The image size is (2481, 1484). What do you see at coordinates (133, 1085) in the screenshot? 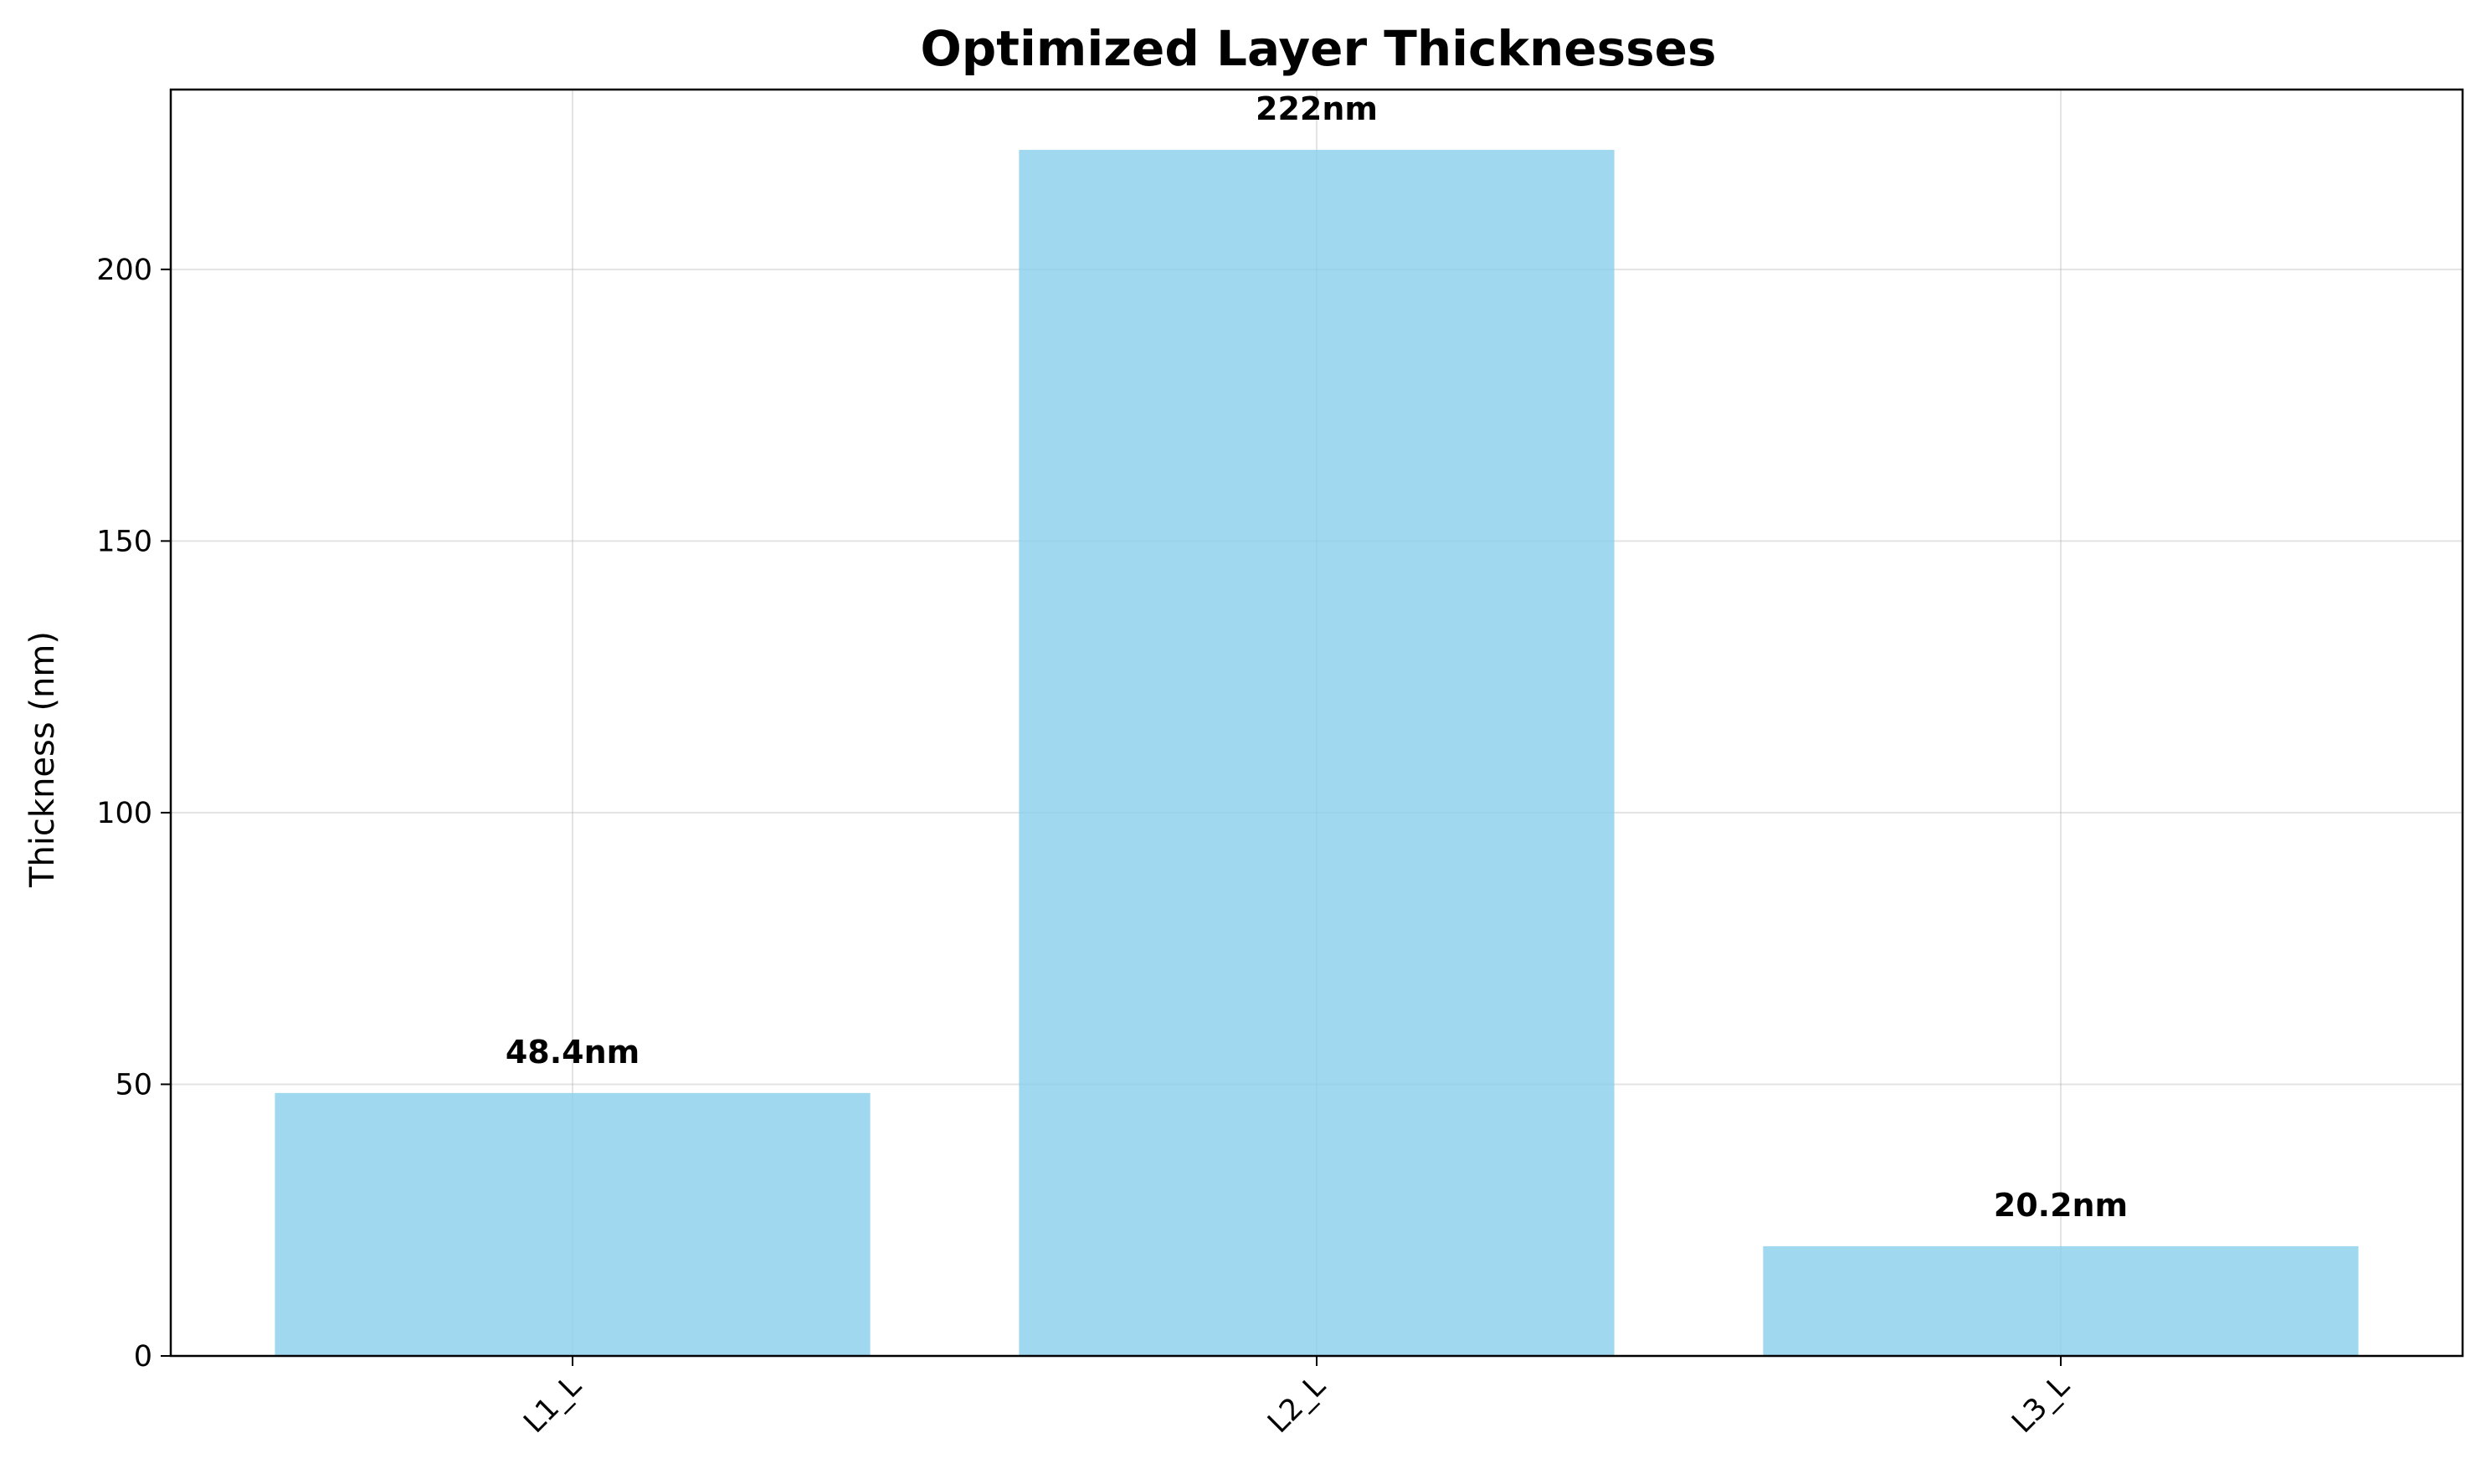
I see `y-tick-label: 50` at bounding box center [133, 1085].